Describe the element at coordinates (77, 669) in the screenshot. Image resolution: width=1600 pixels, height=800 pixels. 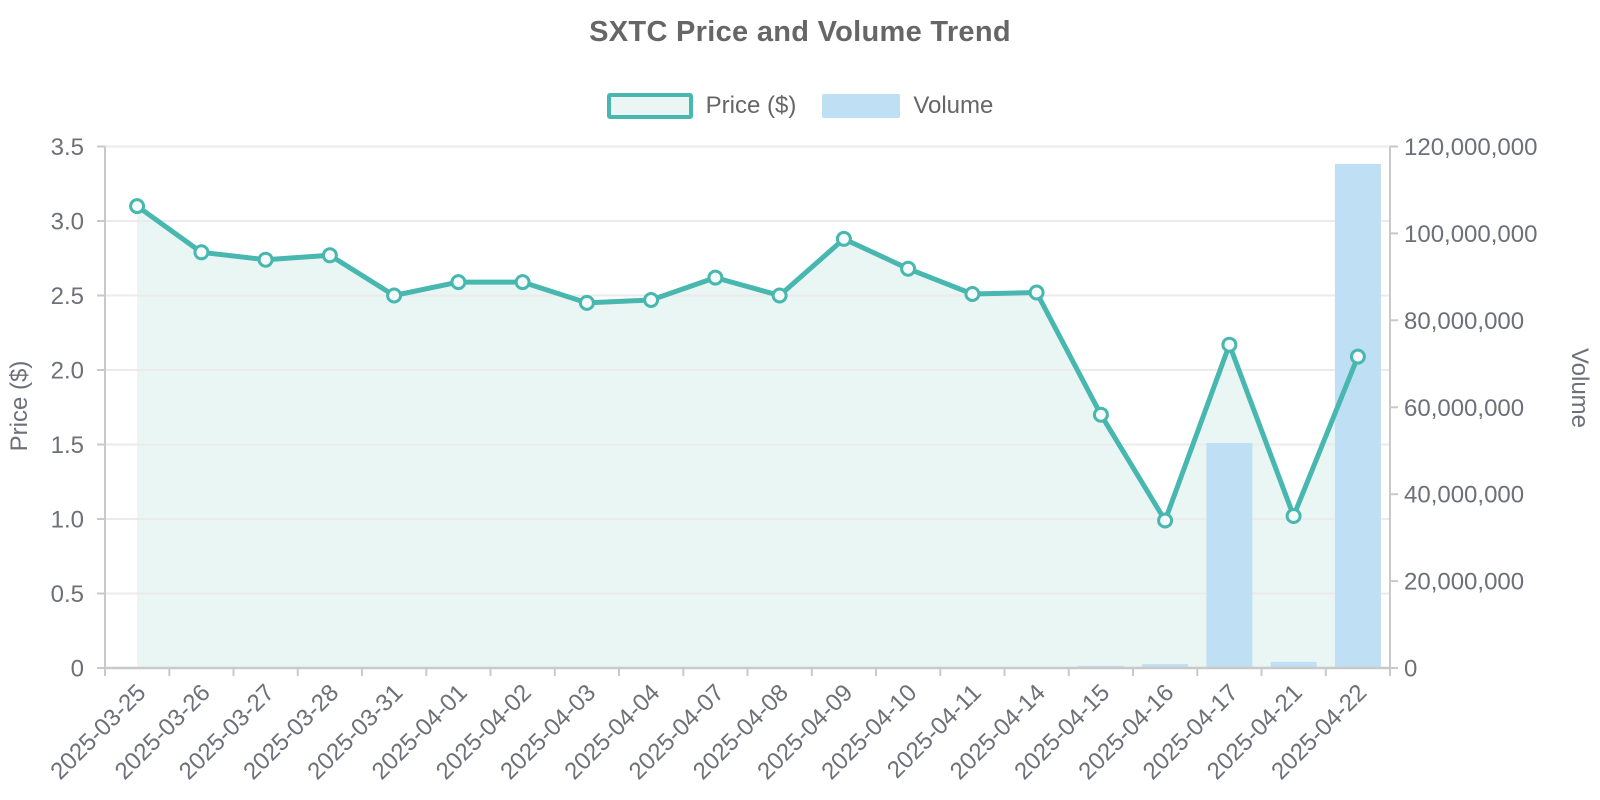
I see `y-axis-label-left: 0` at that location.